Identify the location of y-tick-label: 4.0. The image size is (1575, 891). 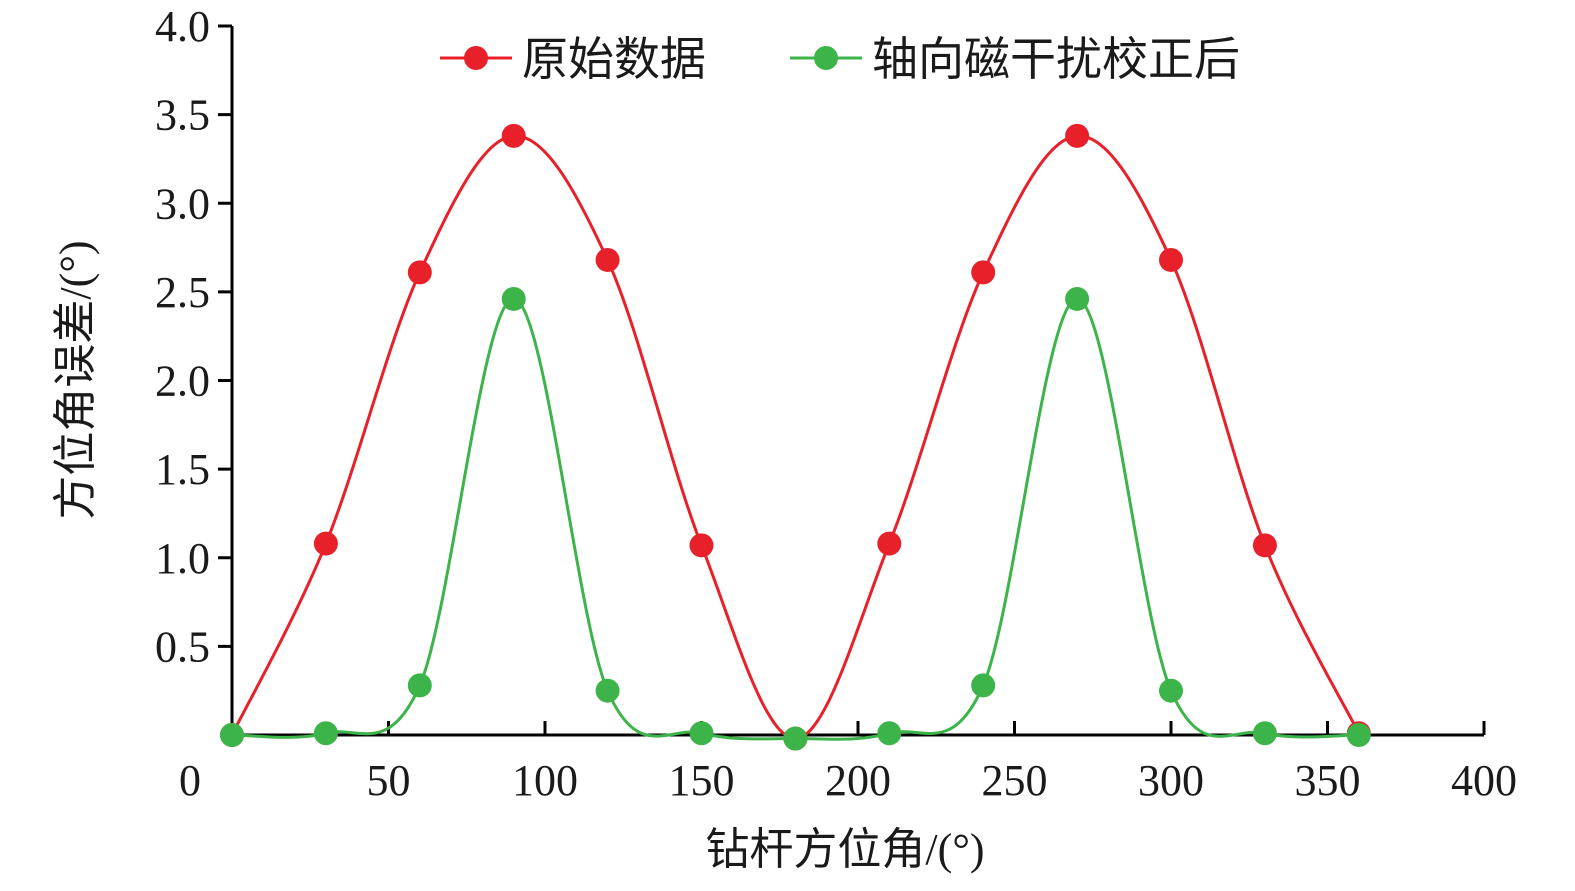
(182, 26).